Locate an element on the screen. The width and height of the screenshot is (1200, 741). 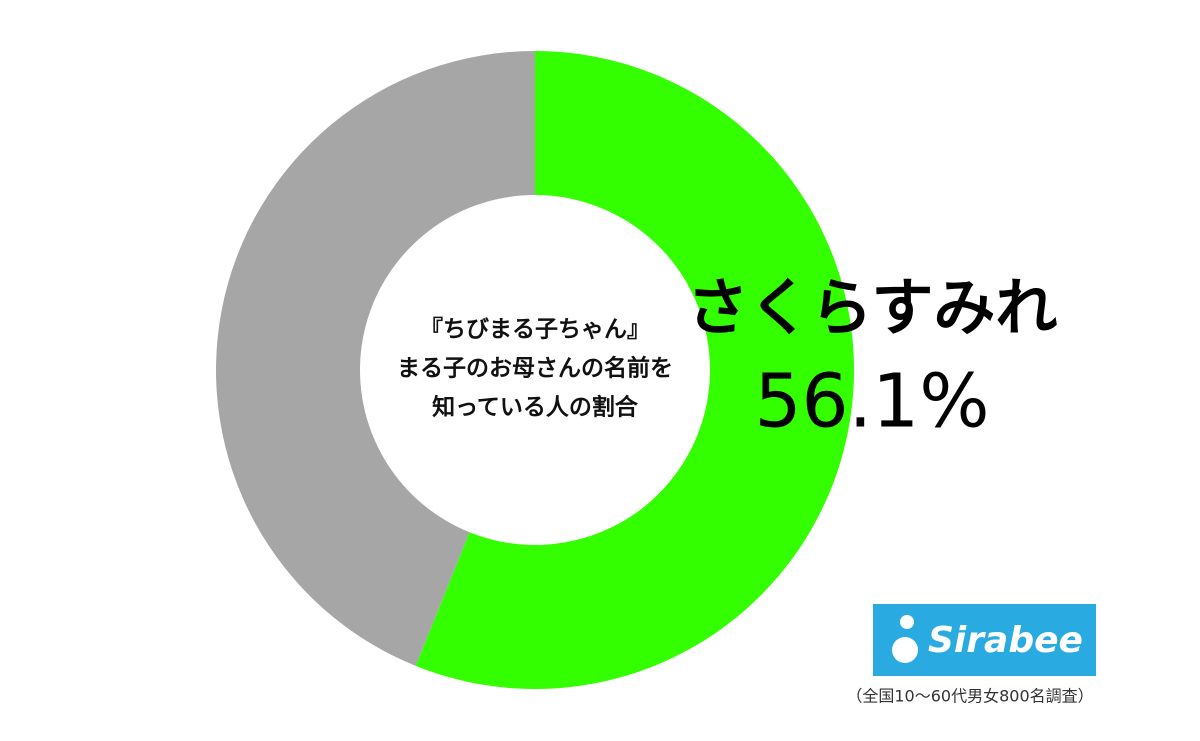
note: （全国10〜60代男女800名調査） is located at coordinates (969, 696).